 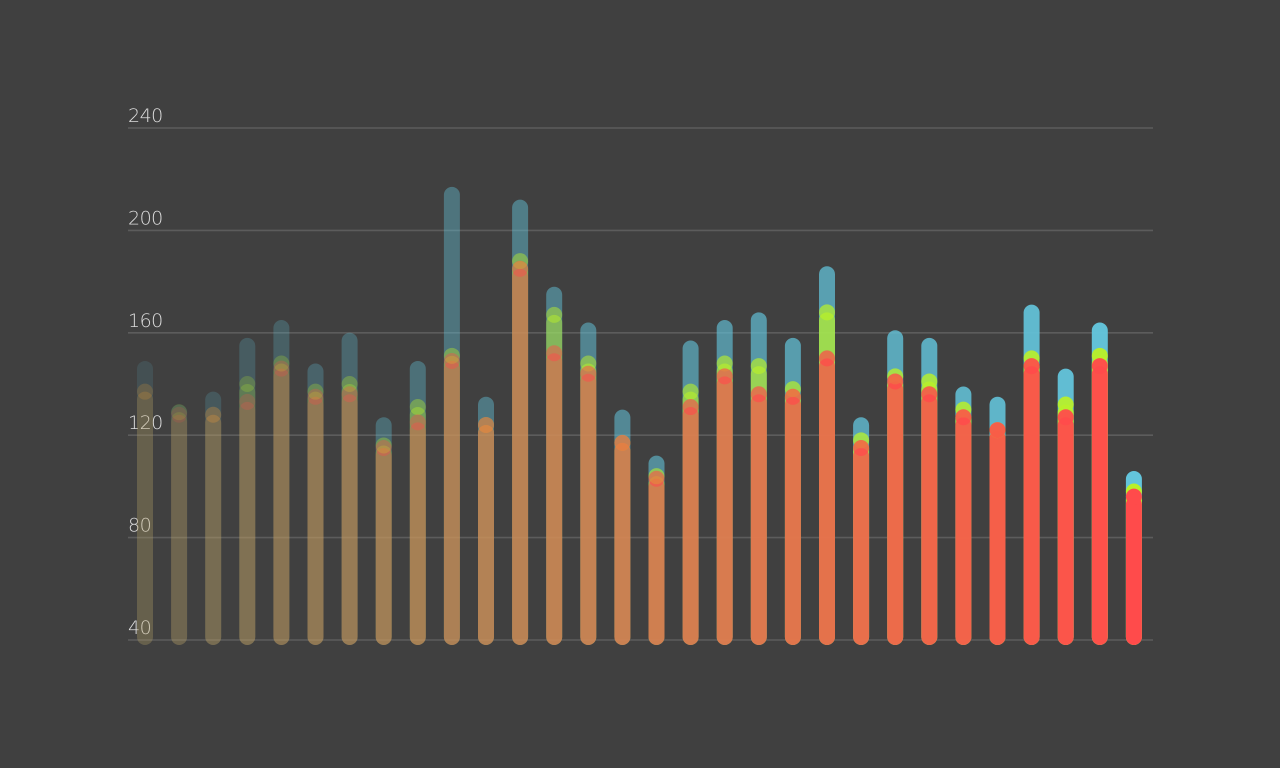 I want to click on y-tick-label-40: 40, so click(x=139, y=628).